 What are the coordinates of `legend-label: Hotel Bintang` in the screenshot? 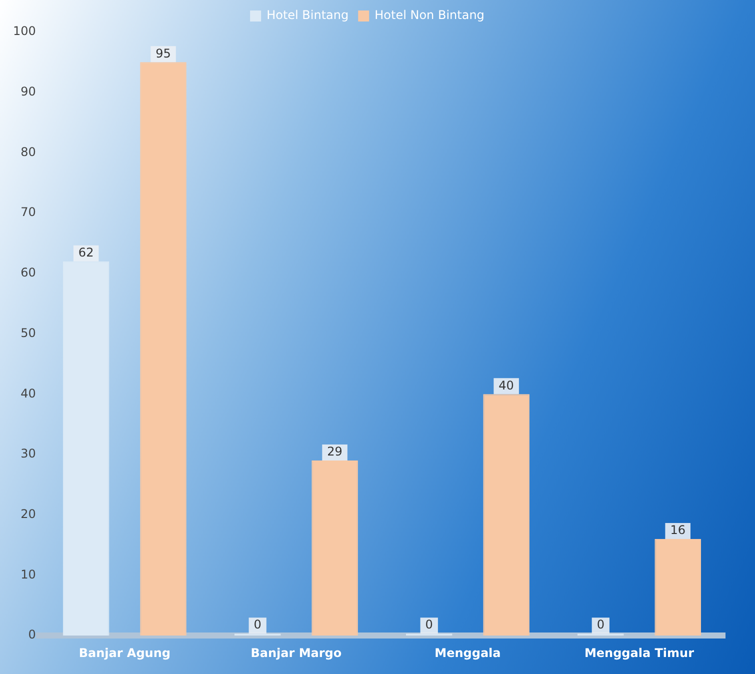 It's located at (307, 15).